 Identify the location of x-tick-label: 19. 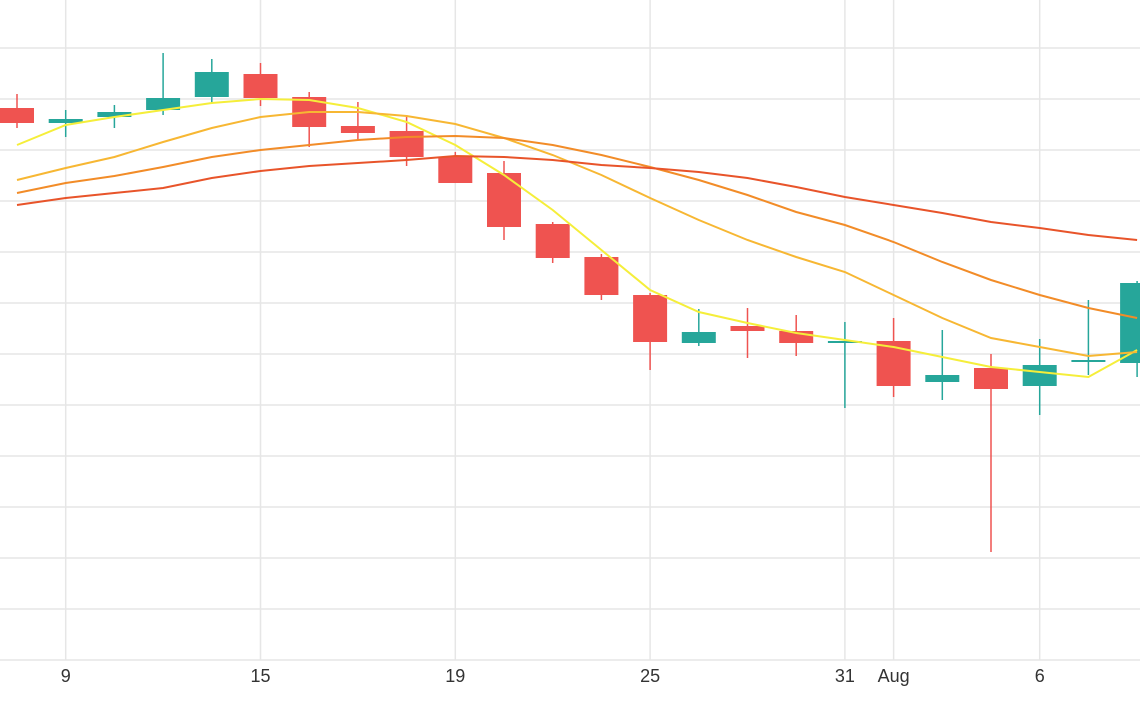
(455, 676).